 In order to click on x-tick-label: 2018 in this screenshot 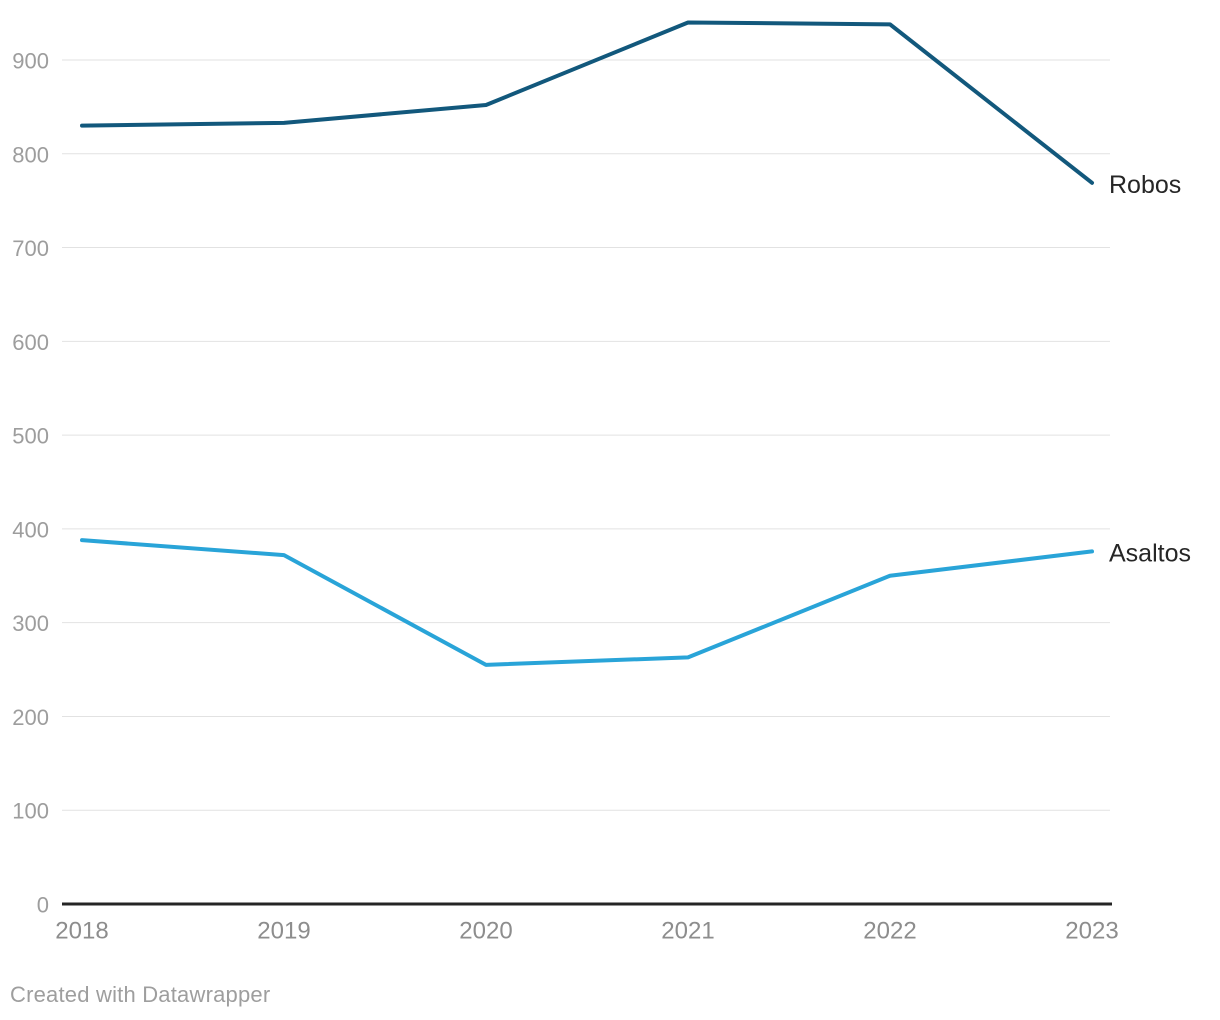, I will do `click(81, 931)`.